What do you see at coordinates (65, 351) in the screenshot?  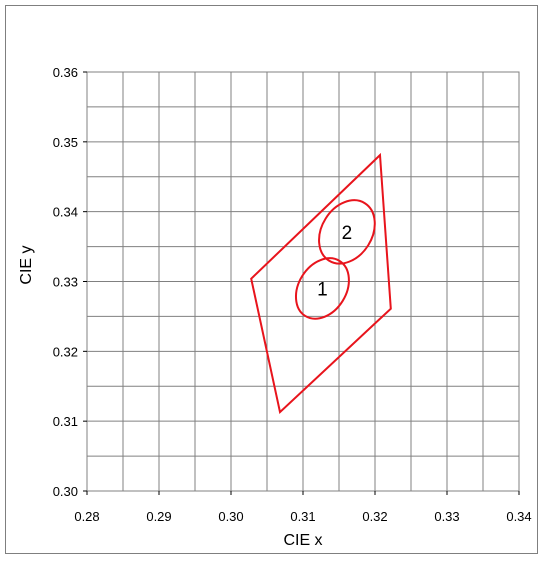 I see `y-tick-label: 0.32` at bounding box center [65, 351].